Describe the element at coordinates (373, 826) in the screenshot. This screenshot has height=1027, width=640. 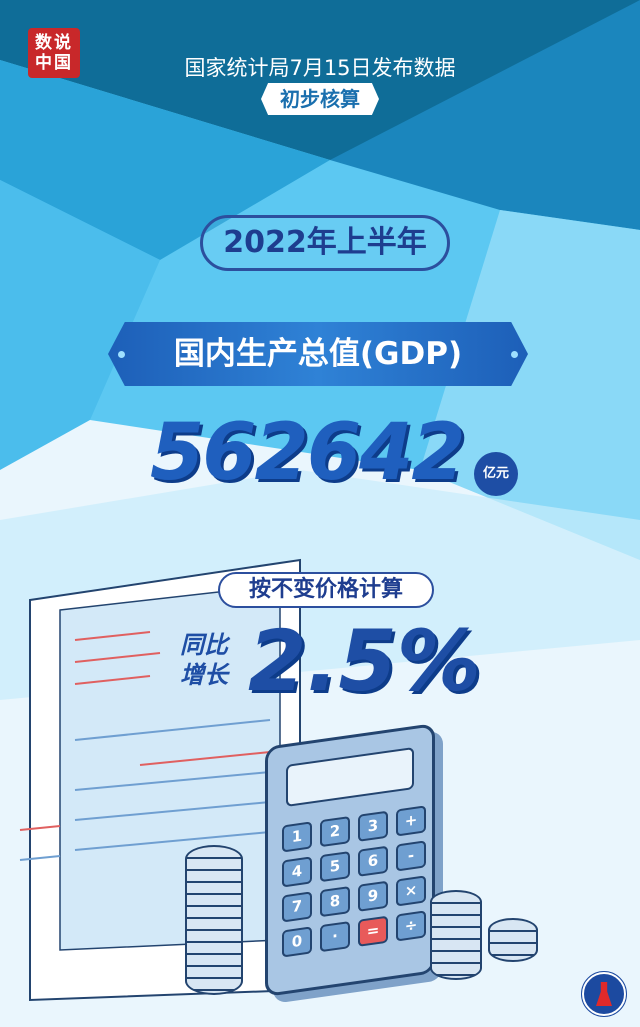
I see `calculator-key: 3` at that location.